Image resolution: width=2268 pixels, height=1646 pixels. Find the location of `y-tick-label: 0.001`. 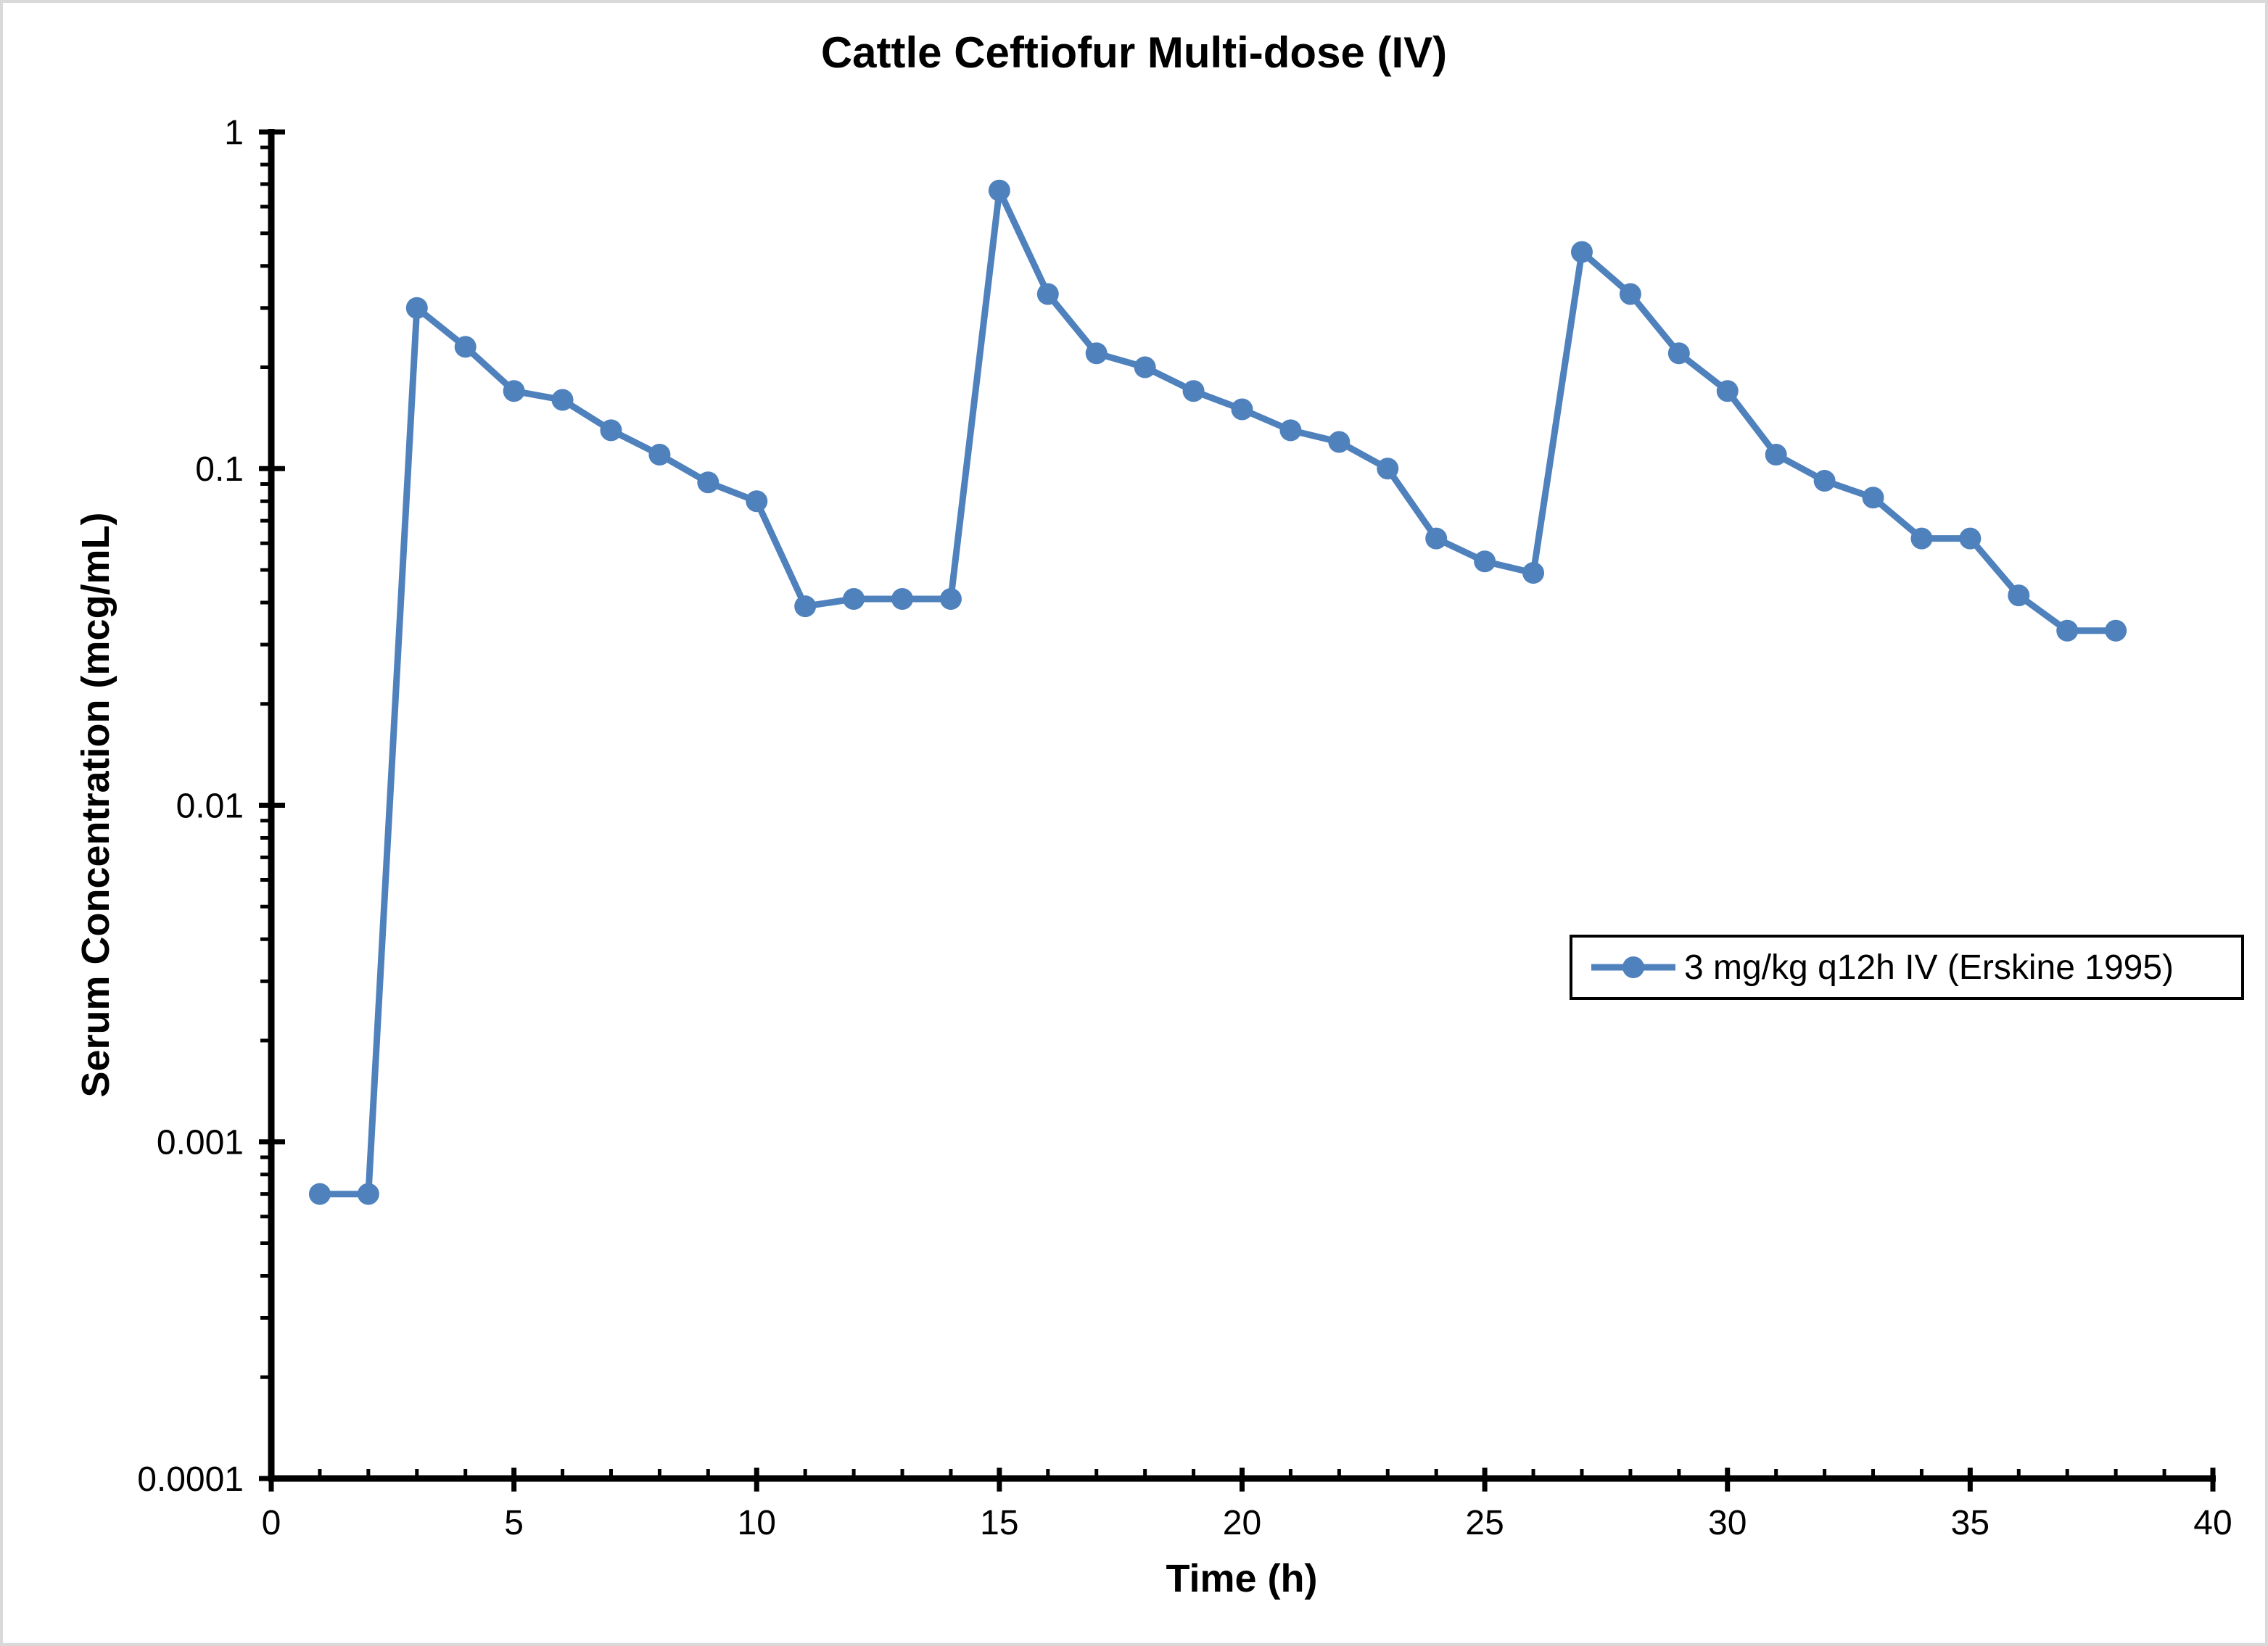

y-tick-label: 0.001 is located at coordinates (200, 1143).